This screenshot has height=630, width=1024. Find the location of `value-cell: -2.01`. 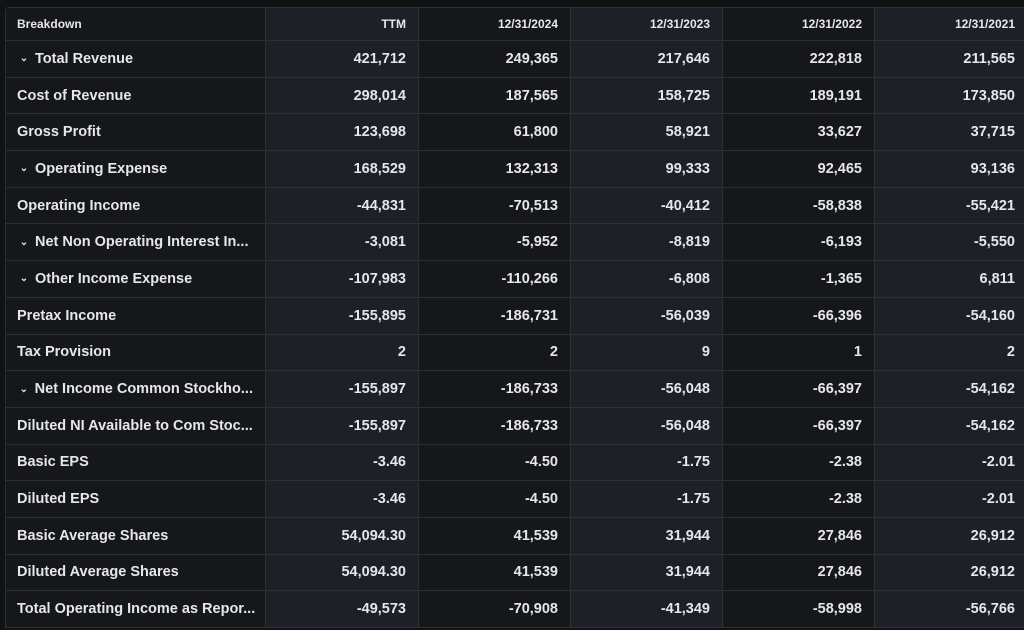

value-cell: -2.01 is located at coordinates (949, 462).